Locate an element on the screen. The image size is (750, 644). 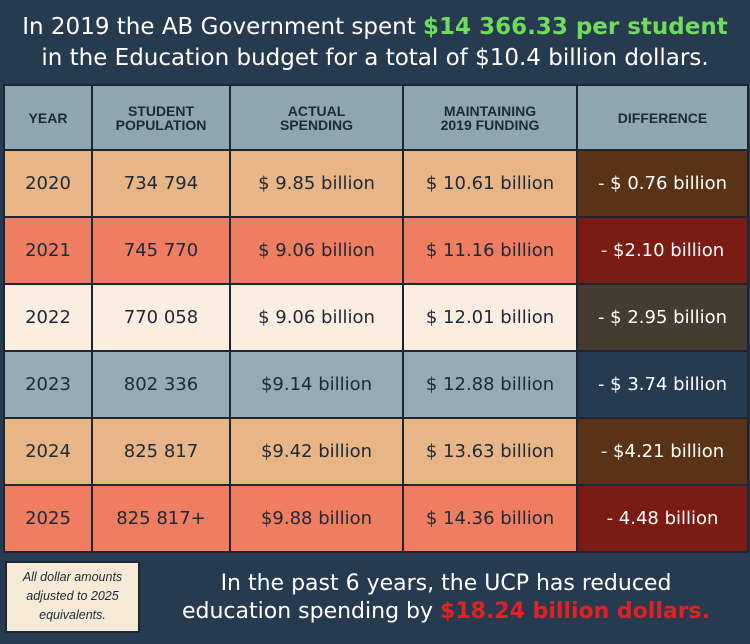
headline-prefix: In 2019 the AB Government spent is located at coordinates (223, 27).